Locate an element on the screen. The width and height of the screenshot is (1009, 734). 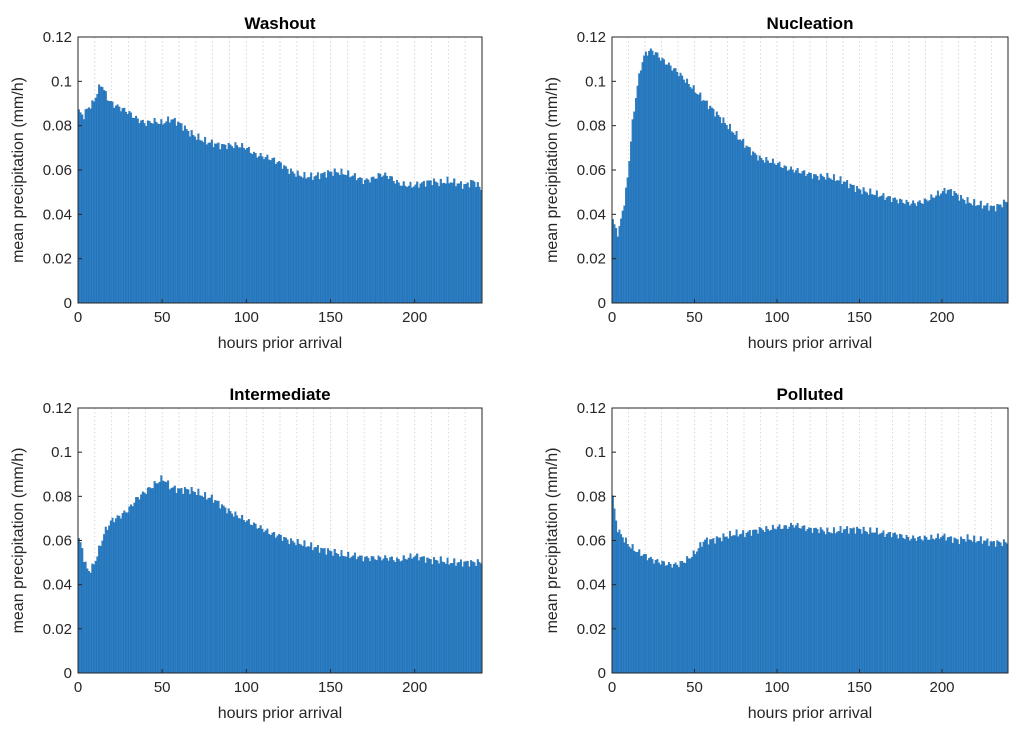
y-tick-label: 0.02 is located at coordinates (57, 259).